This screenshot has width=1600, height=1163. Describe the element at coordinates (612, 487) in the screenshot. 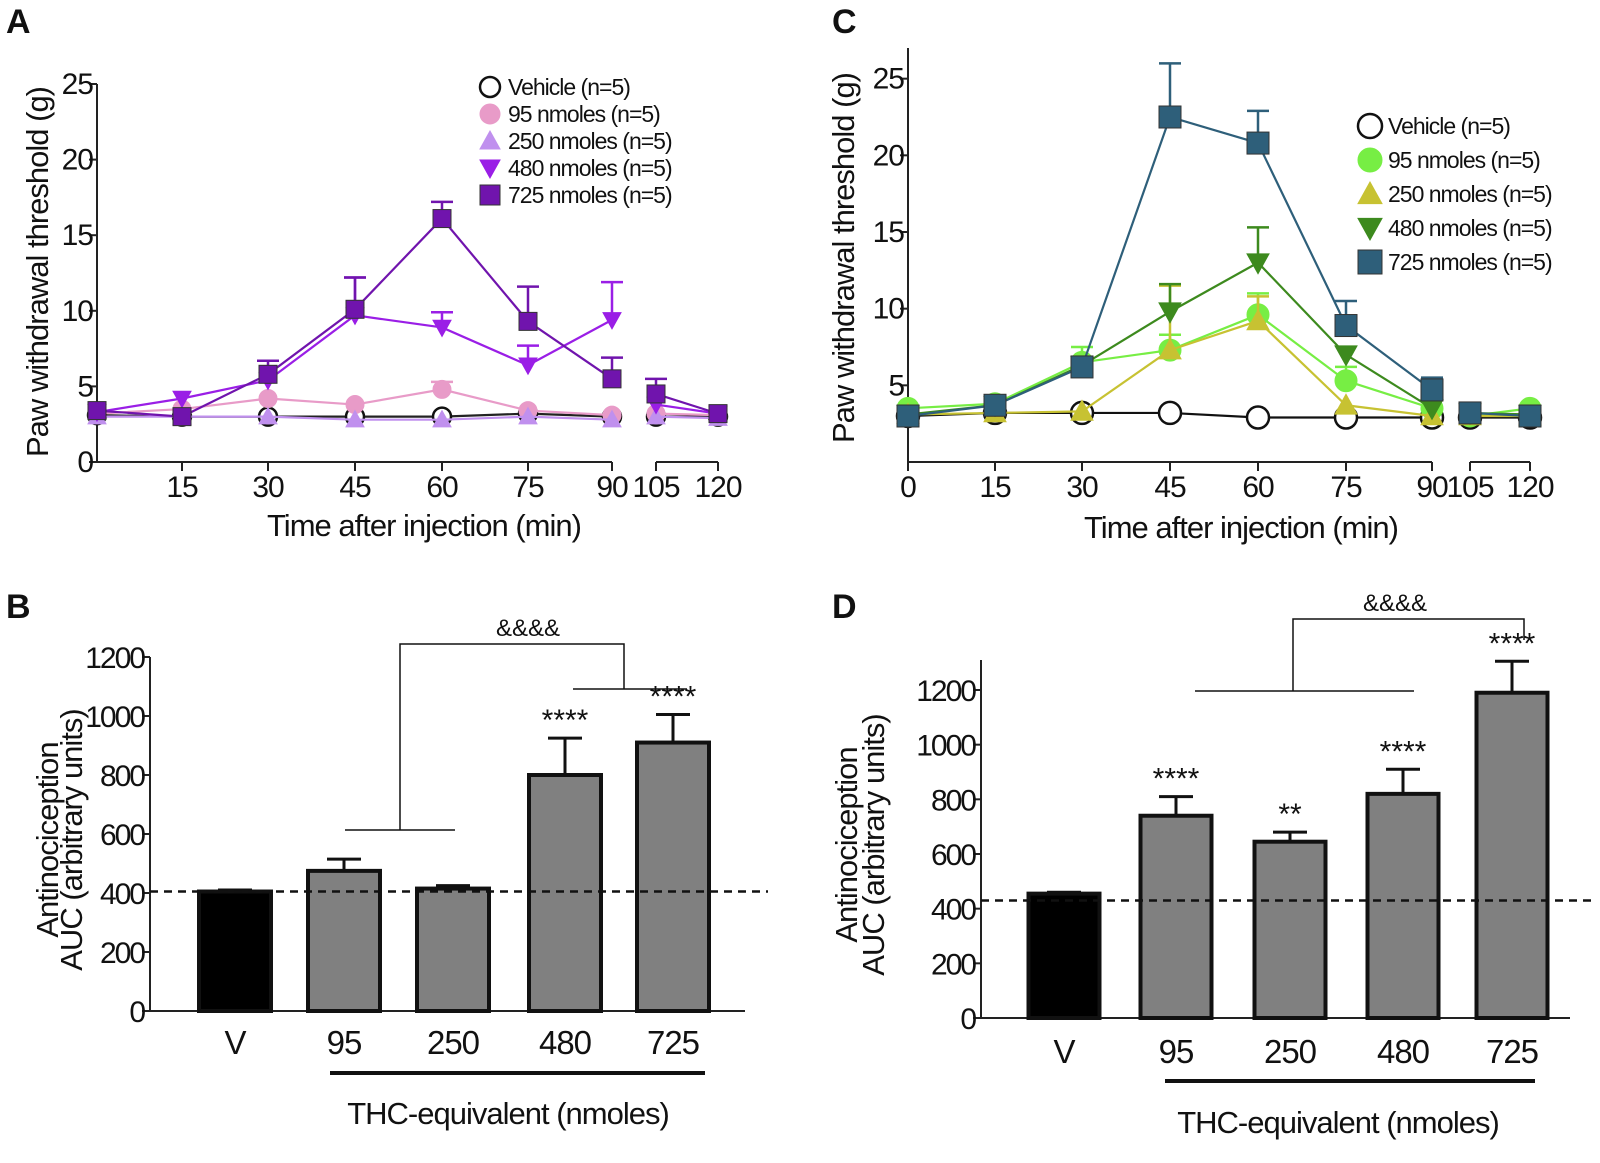

I see `x-tick-label: 90` at that location.